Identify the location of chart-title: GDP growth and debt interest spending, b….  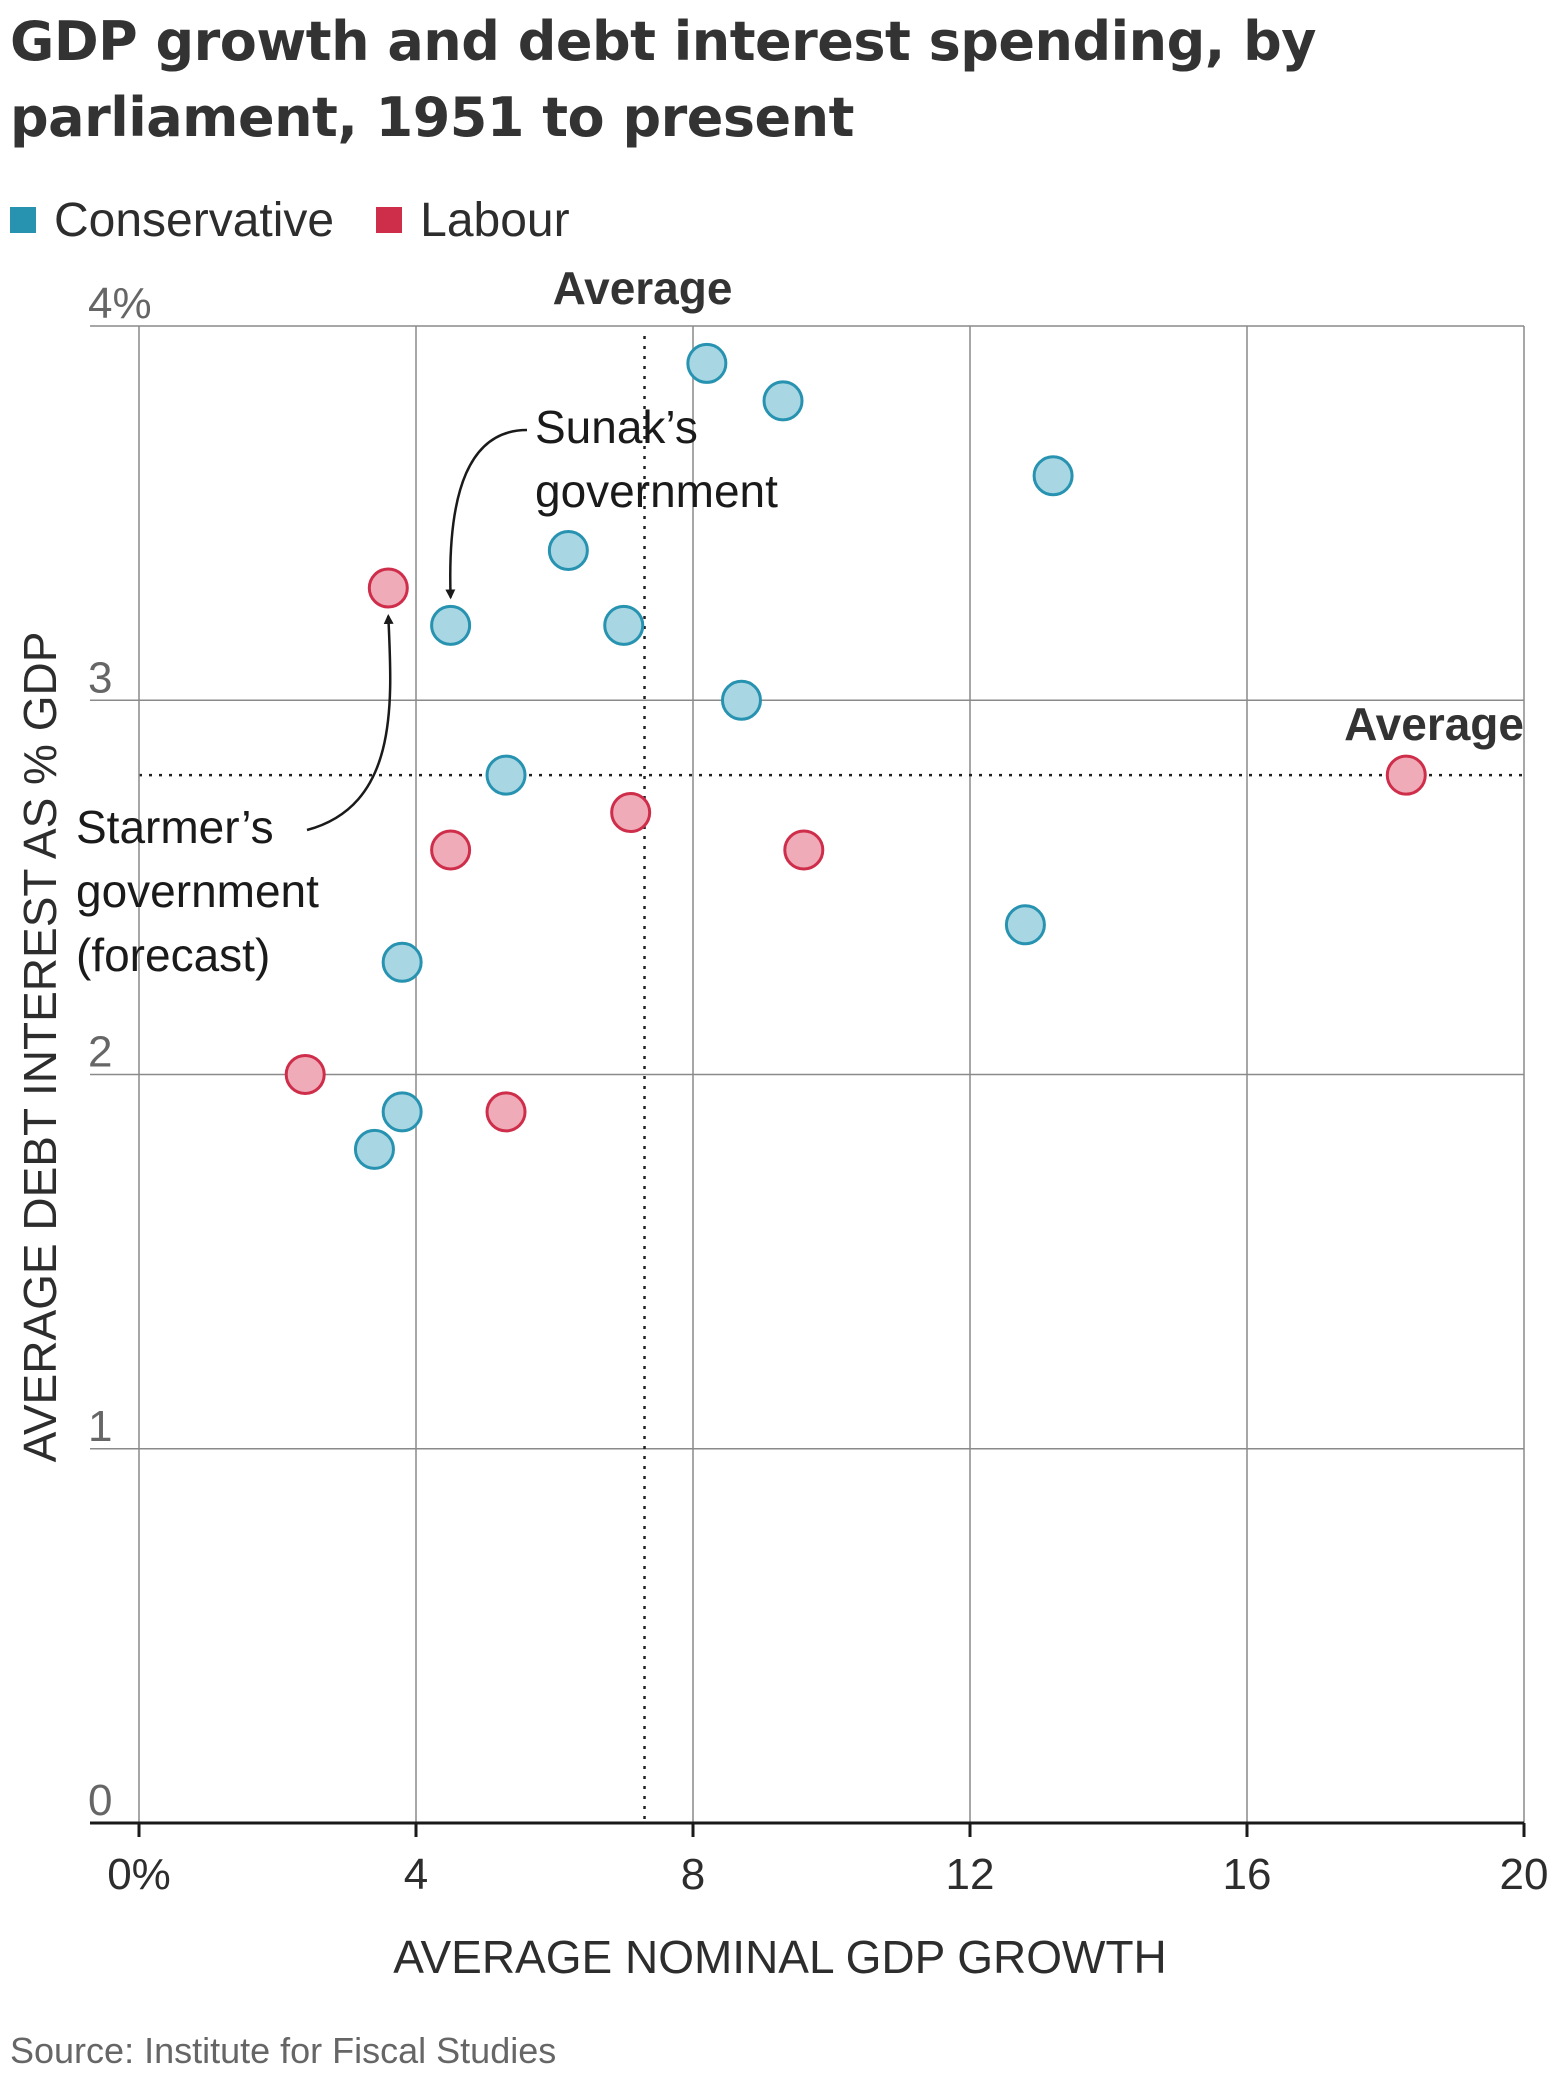
(663, 79).